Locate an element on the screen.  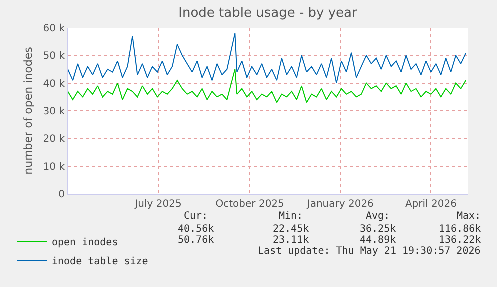
x-tick-label: October 2025 is located at coordinates (250, 204).